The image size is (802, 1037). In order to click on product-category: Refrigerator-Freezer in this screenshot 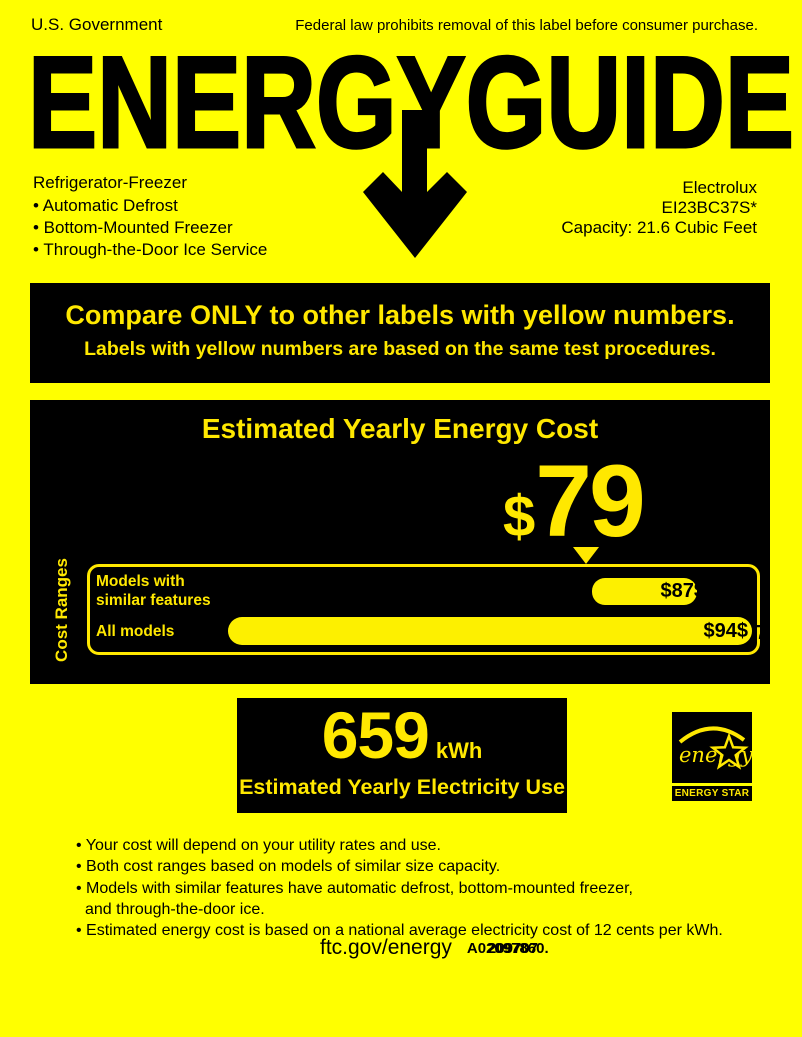, I will do `click(110, 182)`.